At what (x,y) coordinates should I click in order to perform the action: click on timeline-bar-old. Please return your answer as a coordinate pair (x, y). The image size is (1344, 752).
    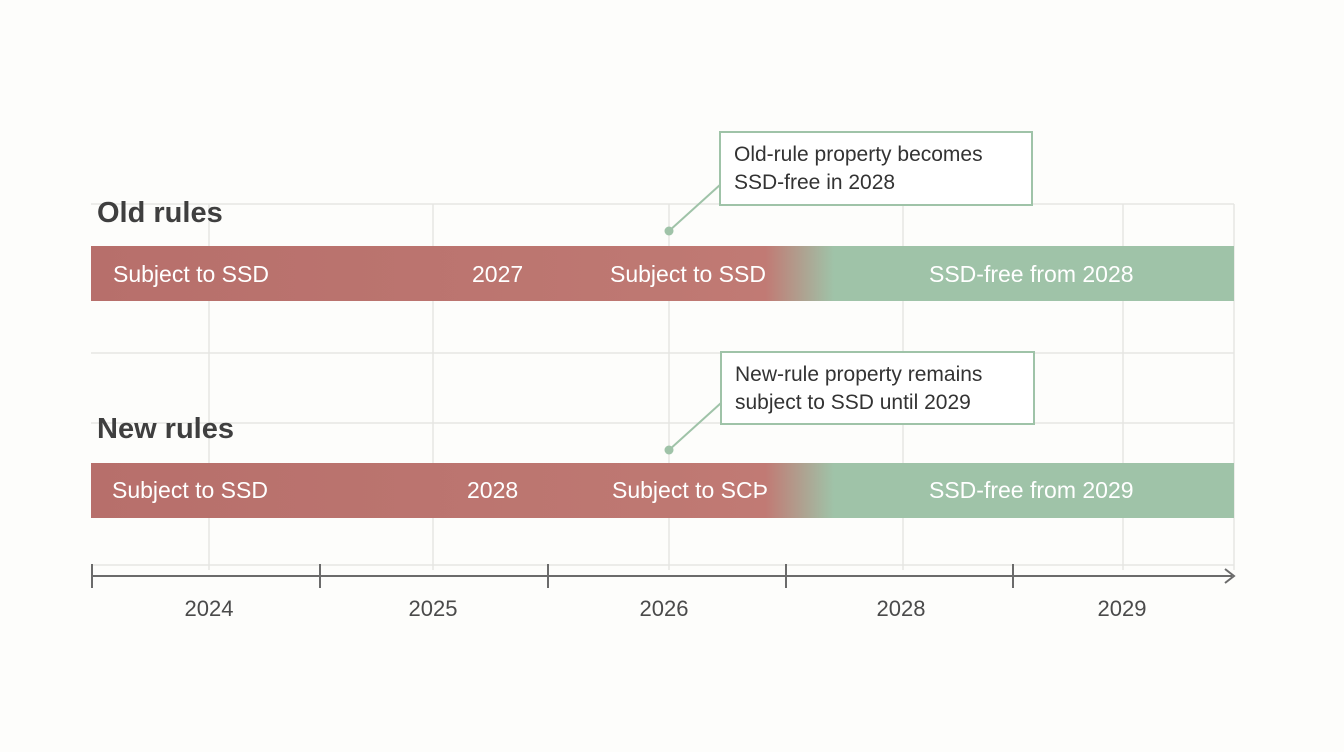
    Looking at the image, I should click on (662, 273).